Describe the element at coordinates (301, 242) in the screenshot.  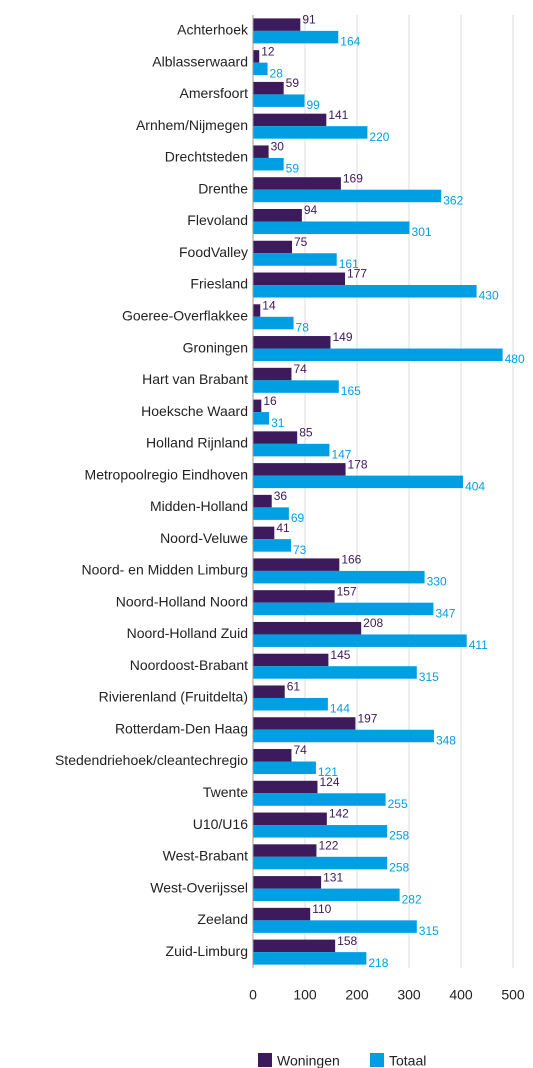
I see `value-label: 75` at that location.